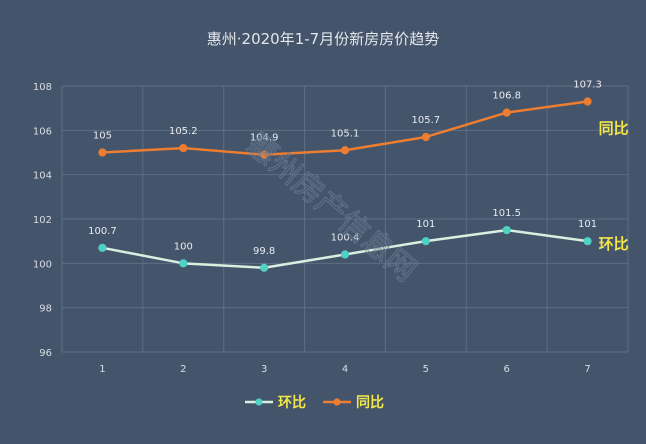 This screenshot has width=646, height=444. Describe the element at coordinates (426, 120) in the screenshot. I see `data-label: 105.7` at that location.